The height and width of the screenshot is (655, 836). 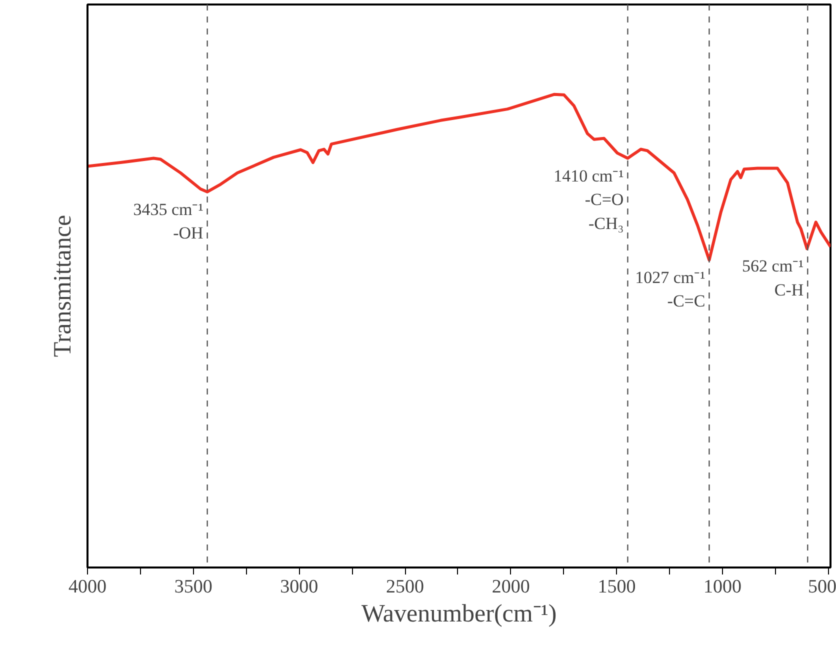 What do you see at coordinates (773, 278) in the screenshot?
I see `annotation: 562 cm⁻¹ C-H` at bounding box center [773, 278].